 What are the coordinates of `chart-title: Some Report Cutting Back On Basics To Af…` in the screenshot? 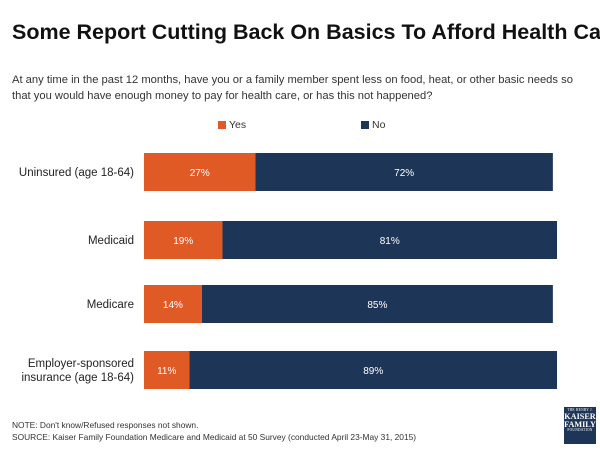 It's located at (306, 32).